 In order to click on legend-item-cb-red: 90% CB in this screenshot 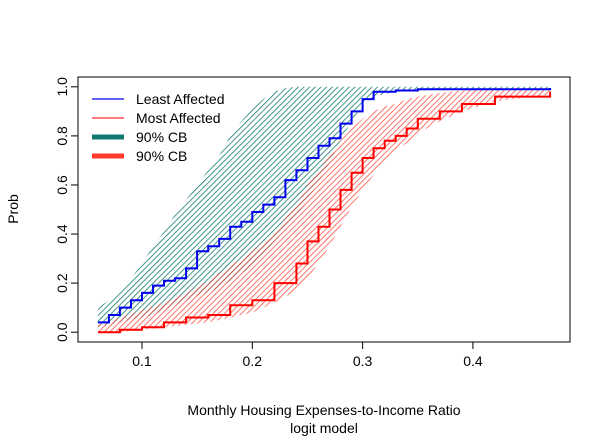, I will do `click(139, 156)`.